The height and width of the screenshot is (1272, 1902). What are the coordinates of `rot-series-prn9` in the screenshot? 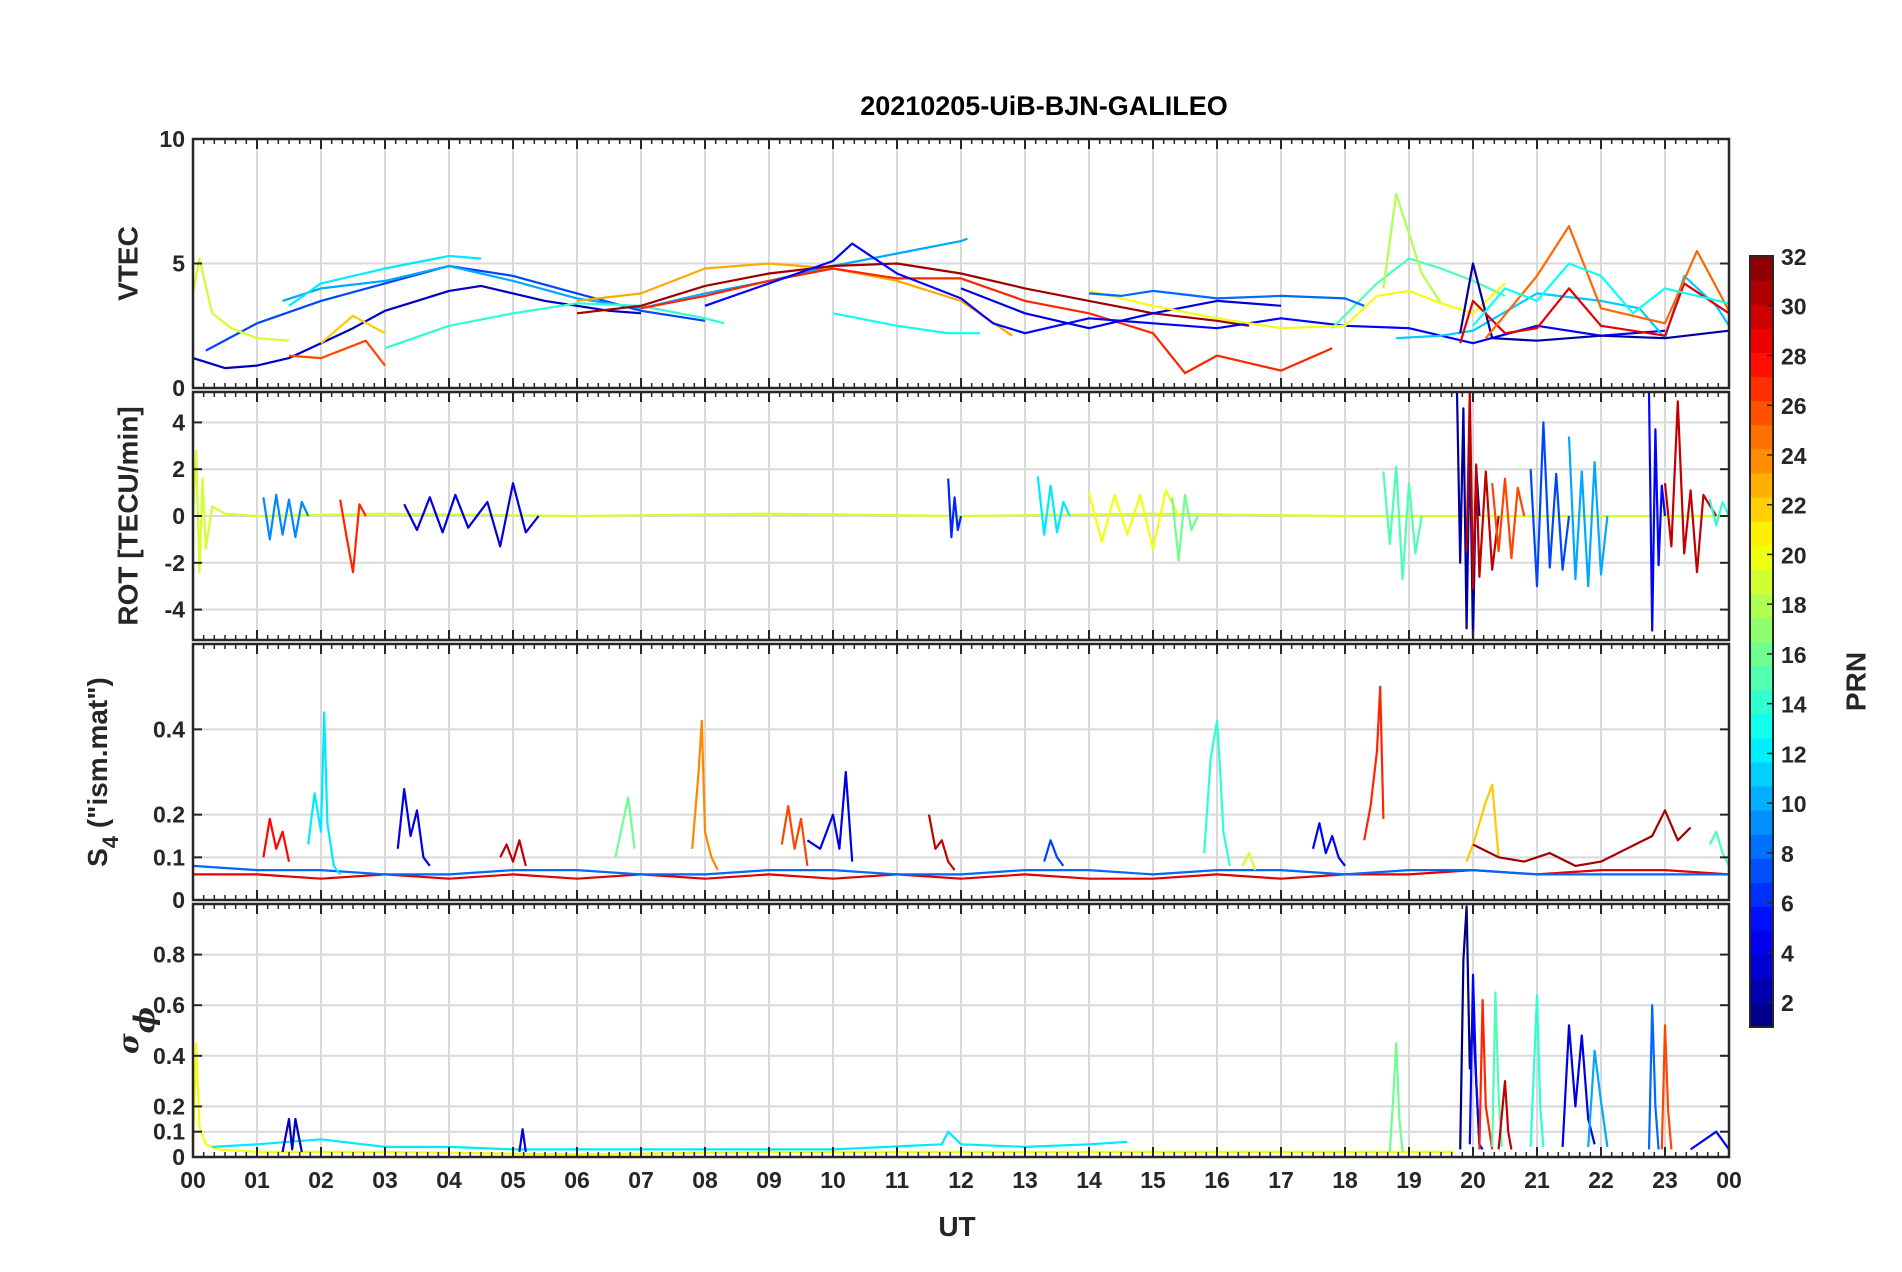 It's located at (286, 517).